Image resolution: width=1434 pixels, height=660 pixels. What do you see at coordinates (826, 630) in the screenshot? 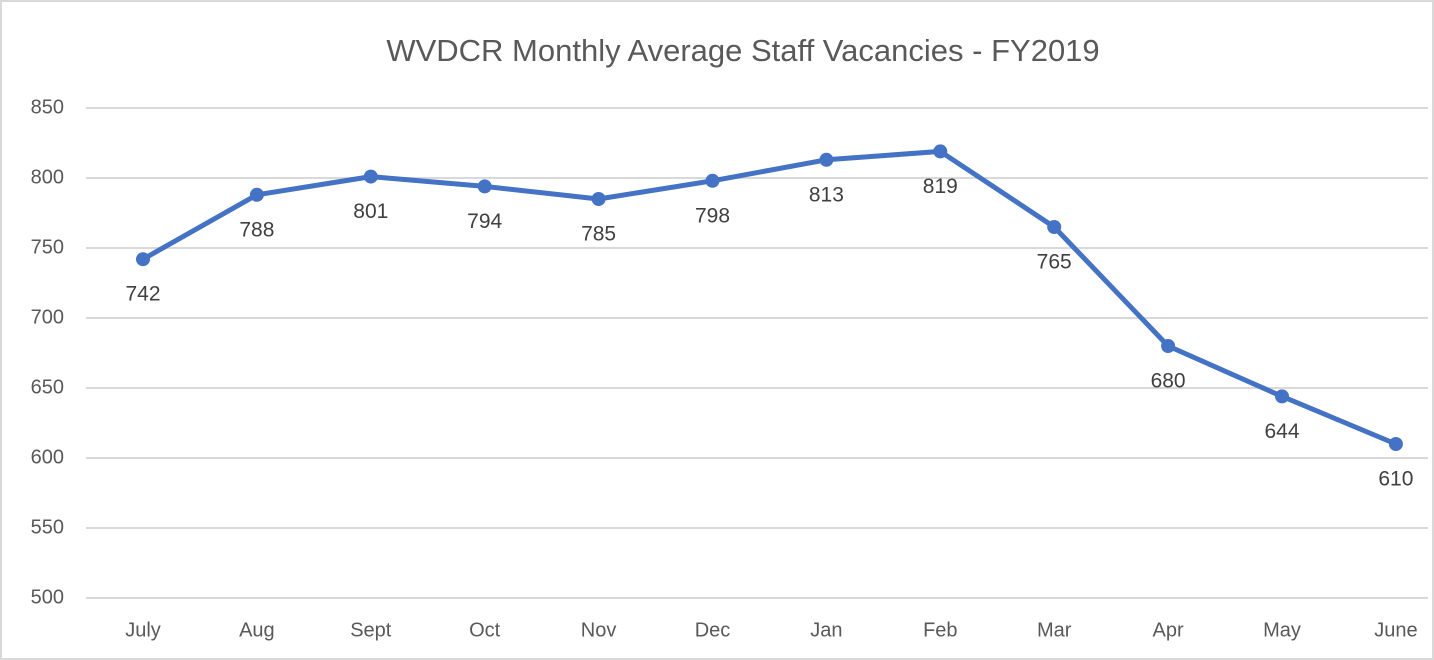
I see `x-tick-label: Jan` at bounding box center [826, 630].